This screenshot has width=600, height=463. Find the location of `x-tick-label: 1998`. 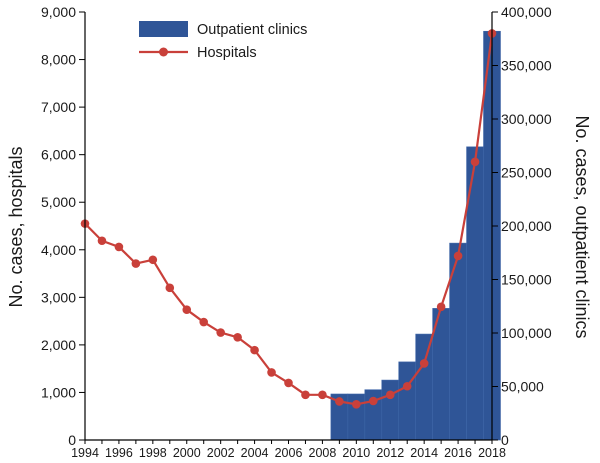

x-tick-label: 1998 is located at coordinates (153, 453).